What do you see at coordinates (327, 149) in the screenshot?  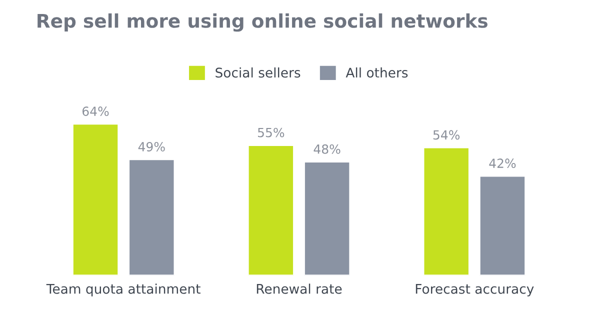 I see `data-label: 48%` at bounding box center [327, 149].